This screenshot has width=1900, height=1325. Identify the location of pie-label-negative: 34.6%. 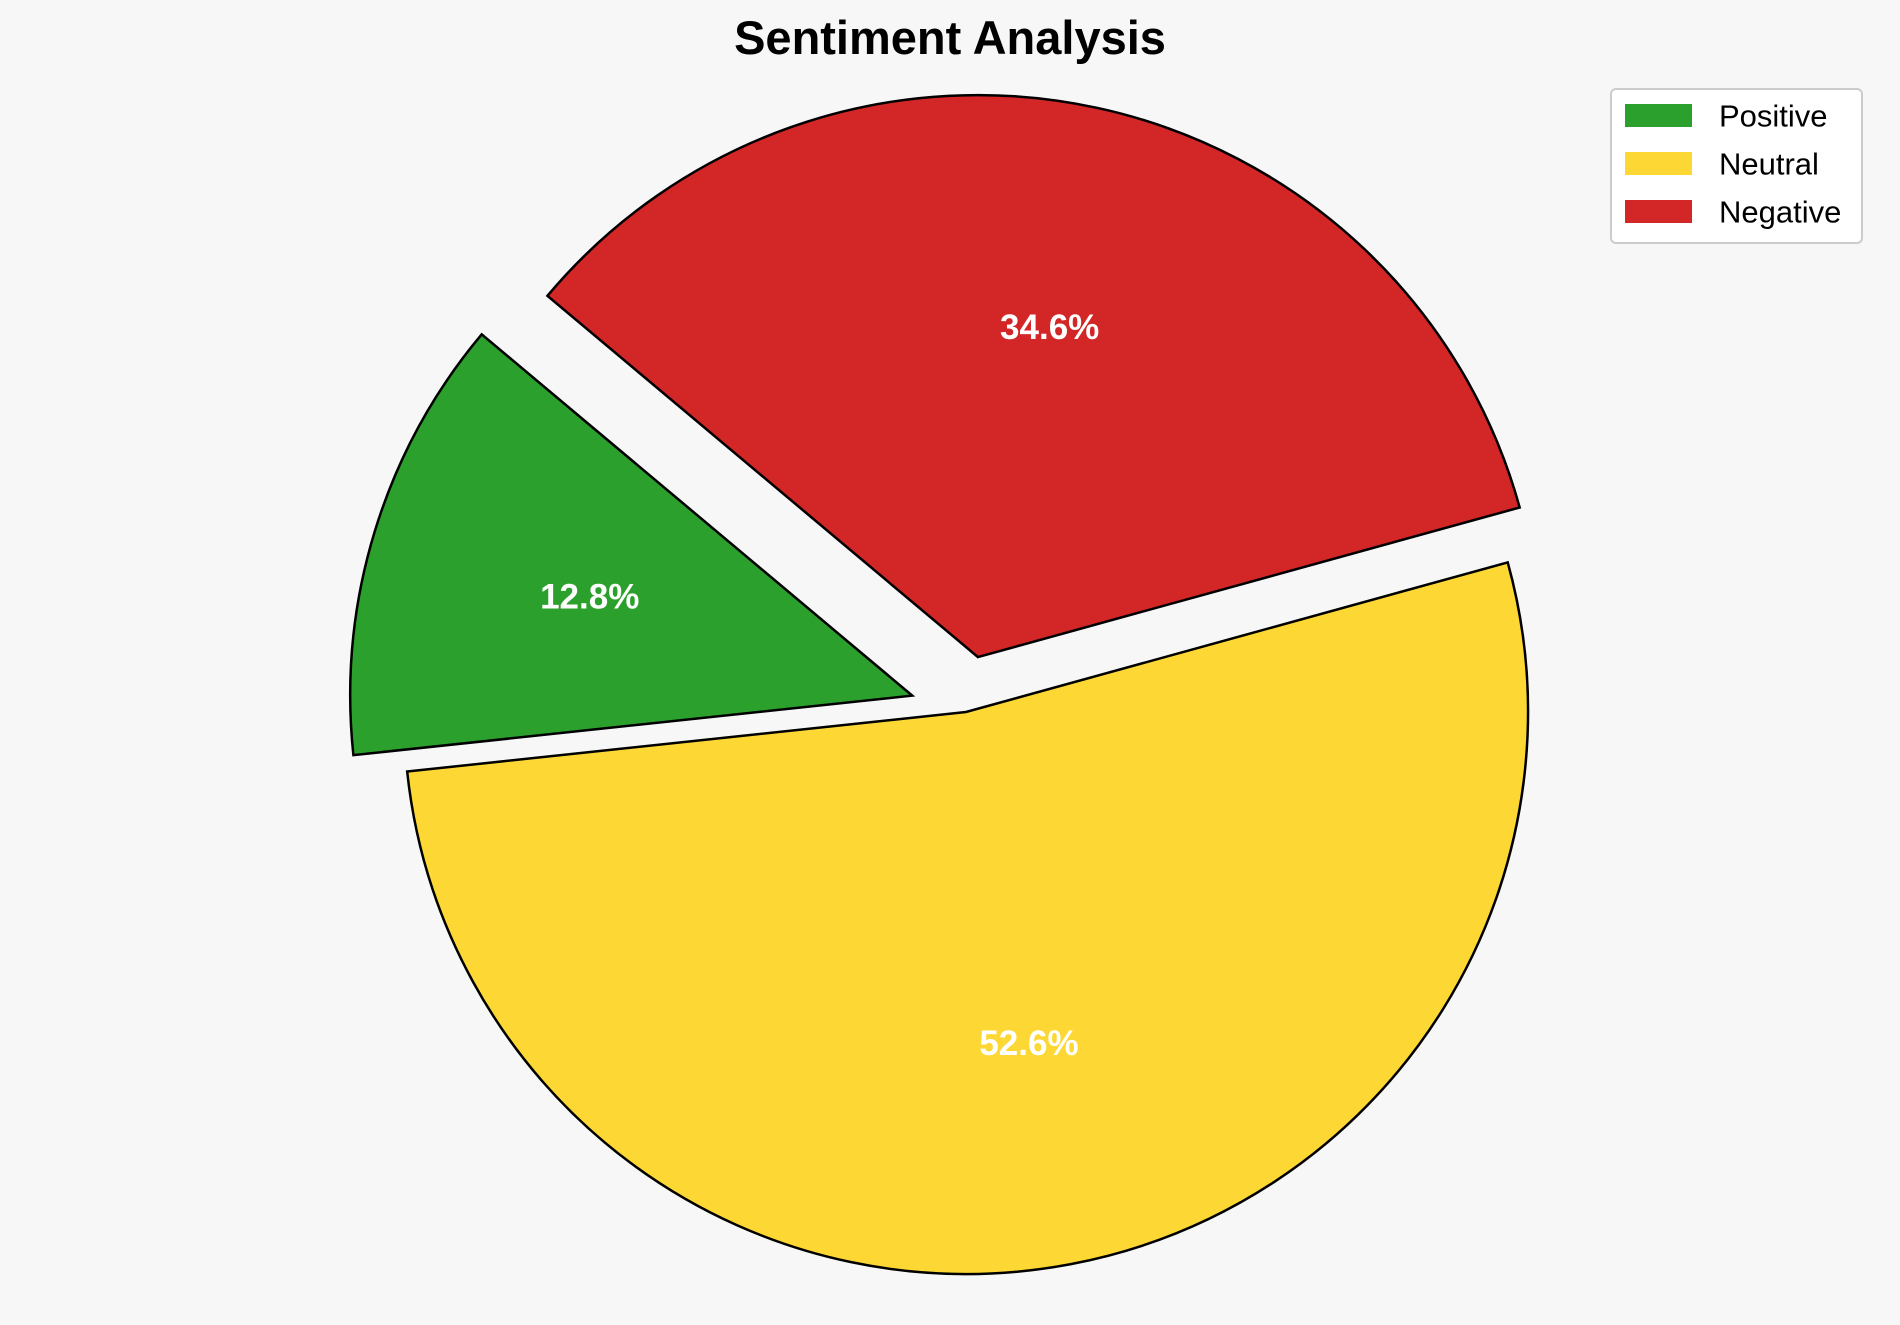
(1049, 327).